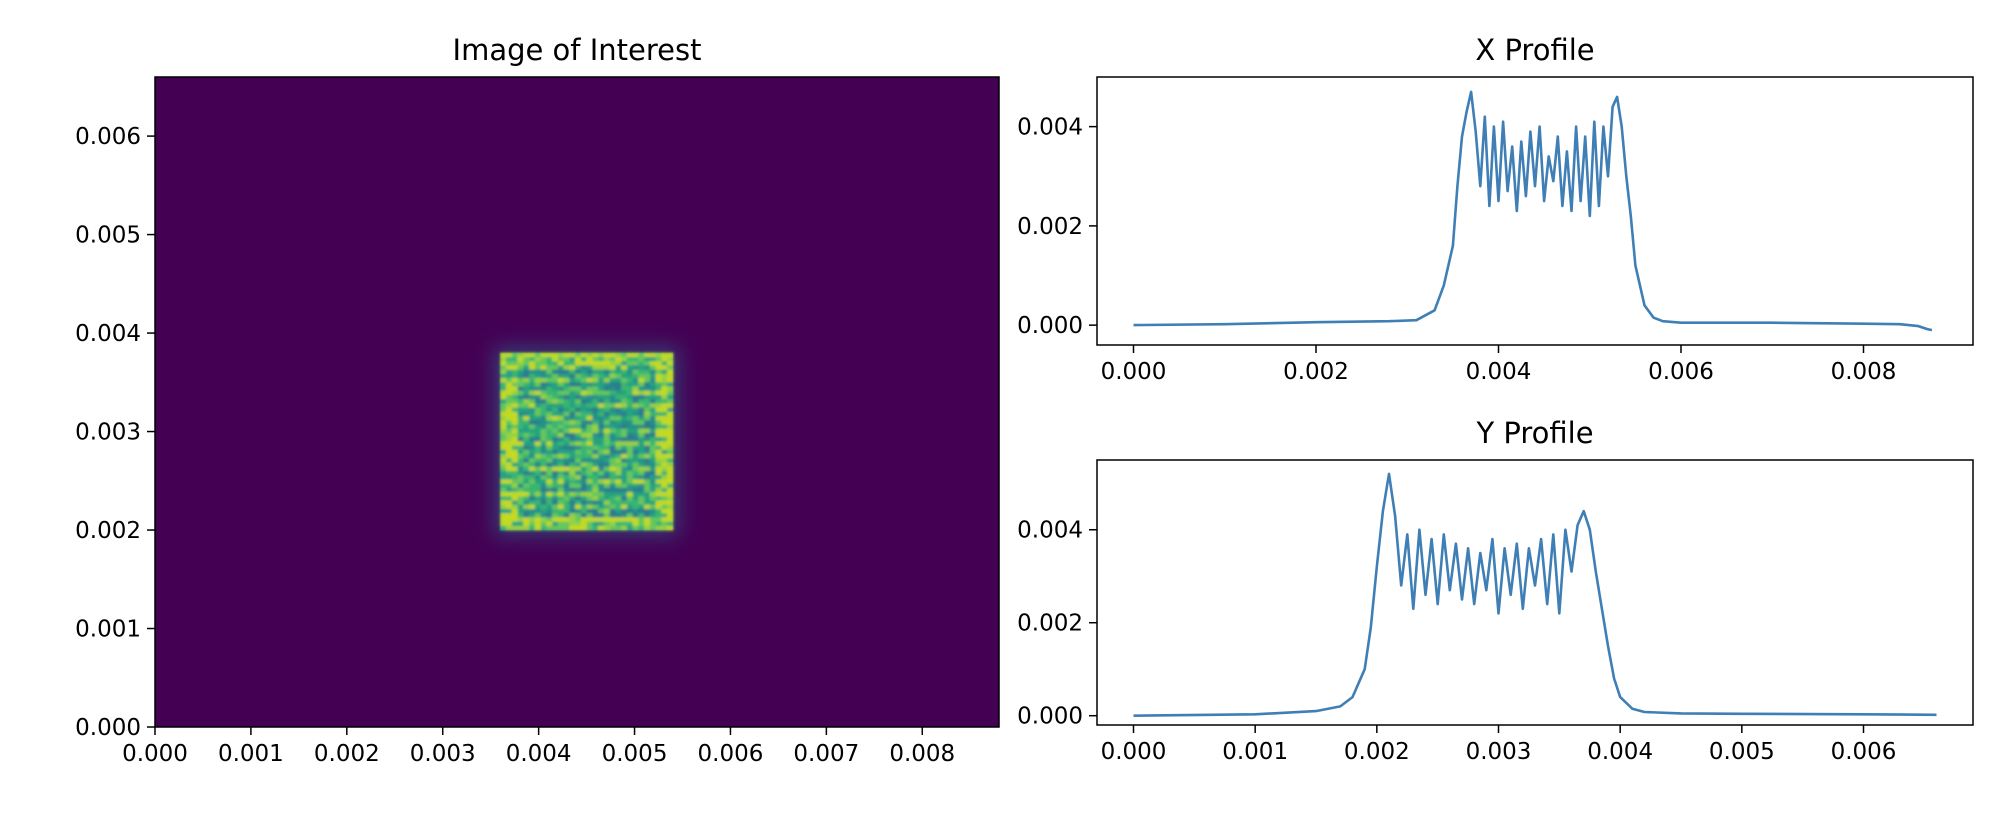  What do you see at coordinates (1533, 211) in the screenshot?
I see `x-profile-plot` at bounding box center [1533, 211].